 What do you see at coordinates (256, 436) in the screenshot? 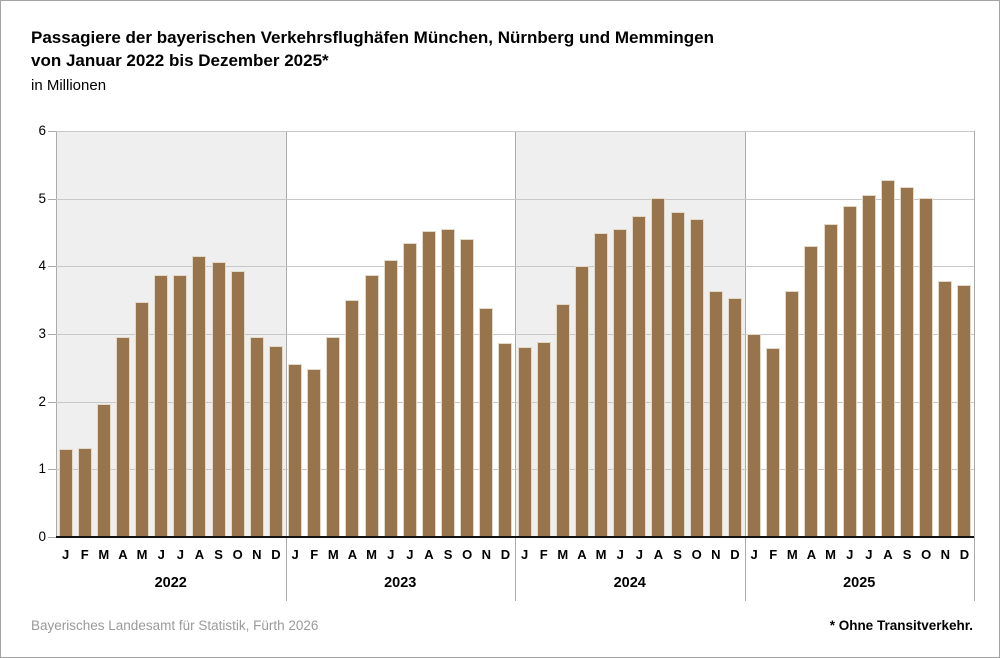
I see `bar-2022-N10` at bounding box center [256, 436].